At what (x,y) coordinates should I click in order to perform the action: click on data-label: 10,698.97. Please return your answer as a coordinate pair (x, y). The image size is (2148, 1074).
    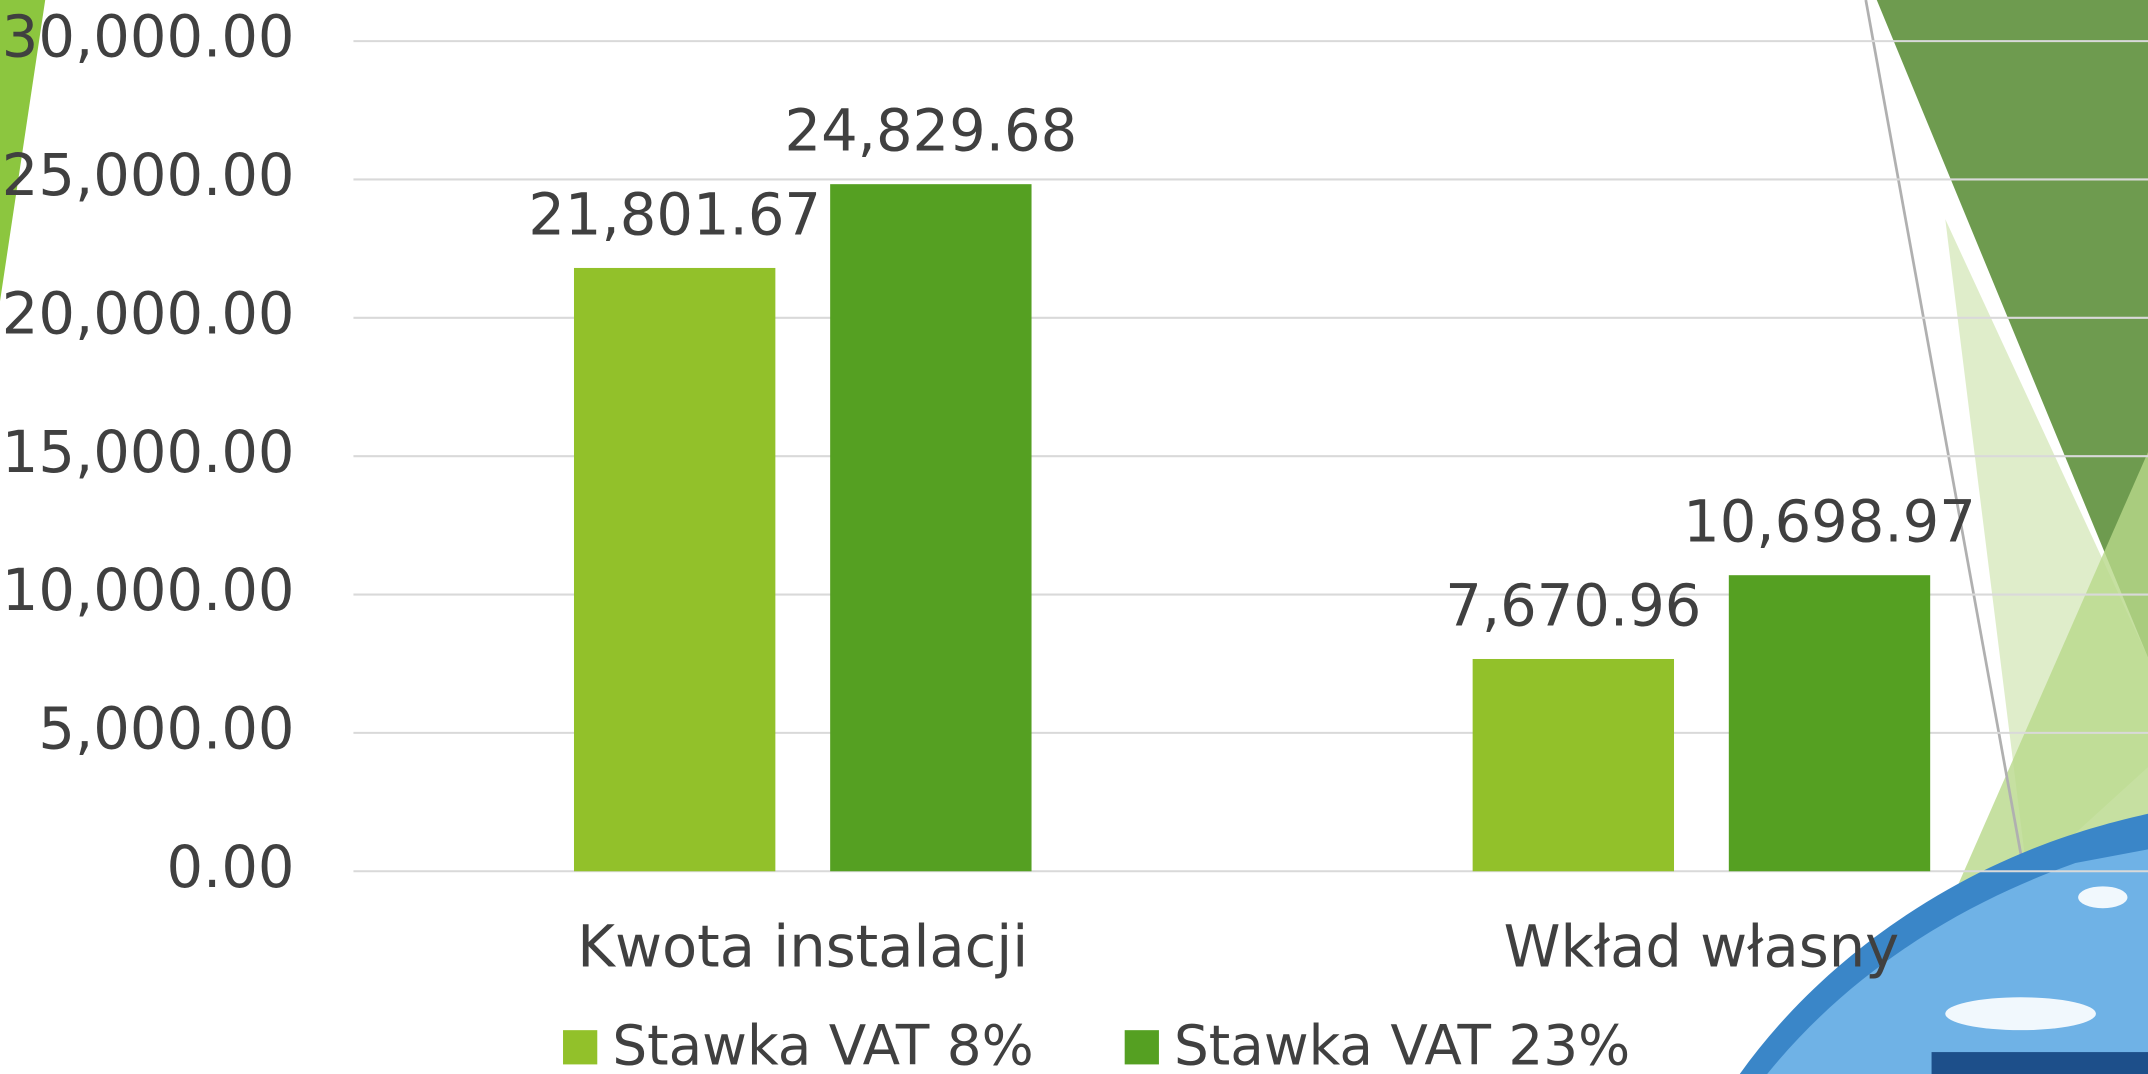
    Looking at the image, I should click on (1829, 521).